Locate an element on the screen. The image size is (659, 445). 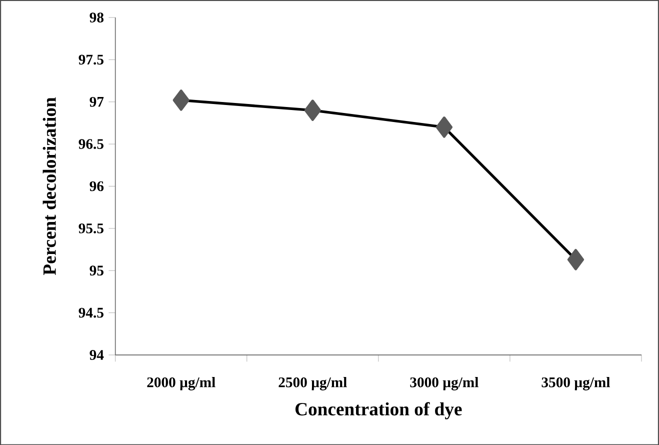
y-tick-label: 98 is located at coordinates (97, 17).